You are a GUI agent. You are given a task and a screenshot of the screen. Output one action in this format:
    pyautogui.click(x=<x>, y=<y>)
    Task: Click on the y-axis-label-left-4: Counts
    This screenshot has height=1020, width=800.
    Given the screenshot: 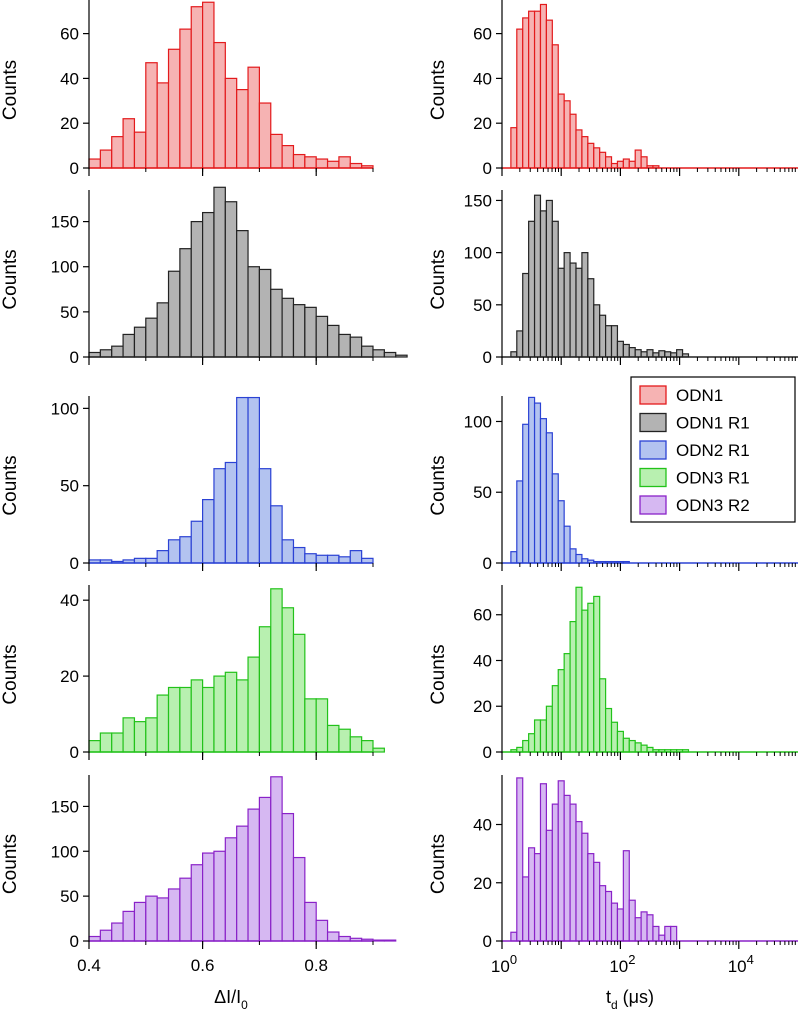 What is the action you would take?
    pyautogui.click(x=10, y=674)
    